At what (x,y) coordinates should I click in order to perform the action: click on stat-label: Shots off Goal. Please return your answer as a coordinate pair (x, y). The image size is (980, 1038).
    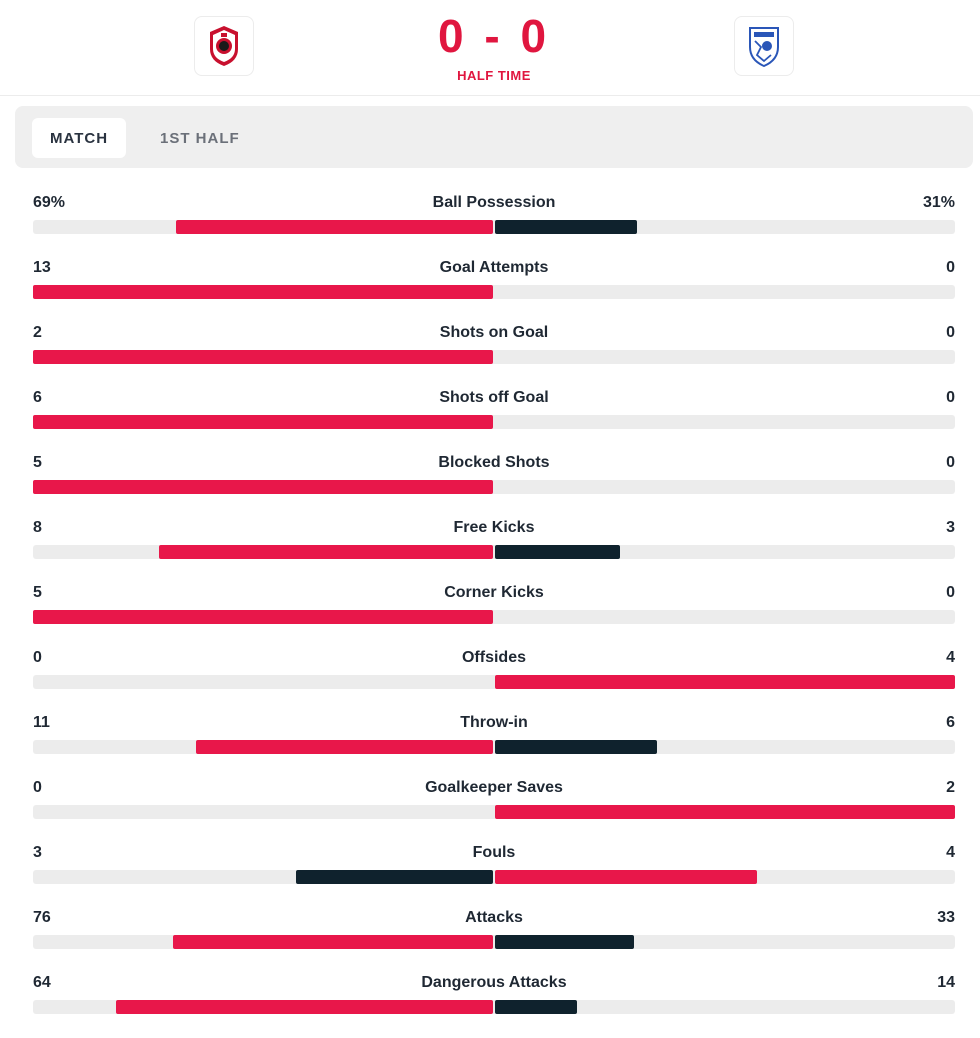
    Looking at the image, I should click on (494, 397).